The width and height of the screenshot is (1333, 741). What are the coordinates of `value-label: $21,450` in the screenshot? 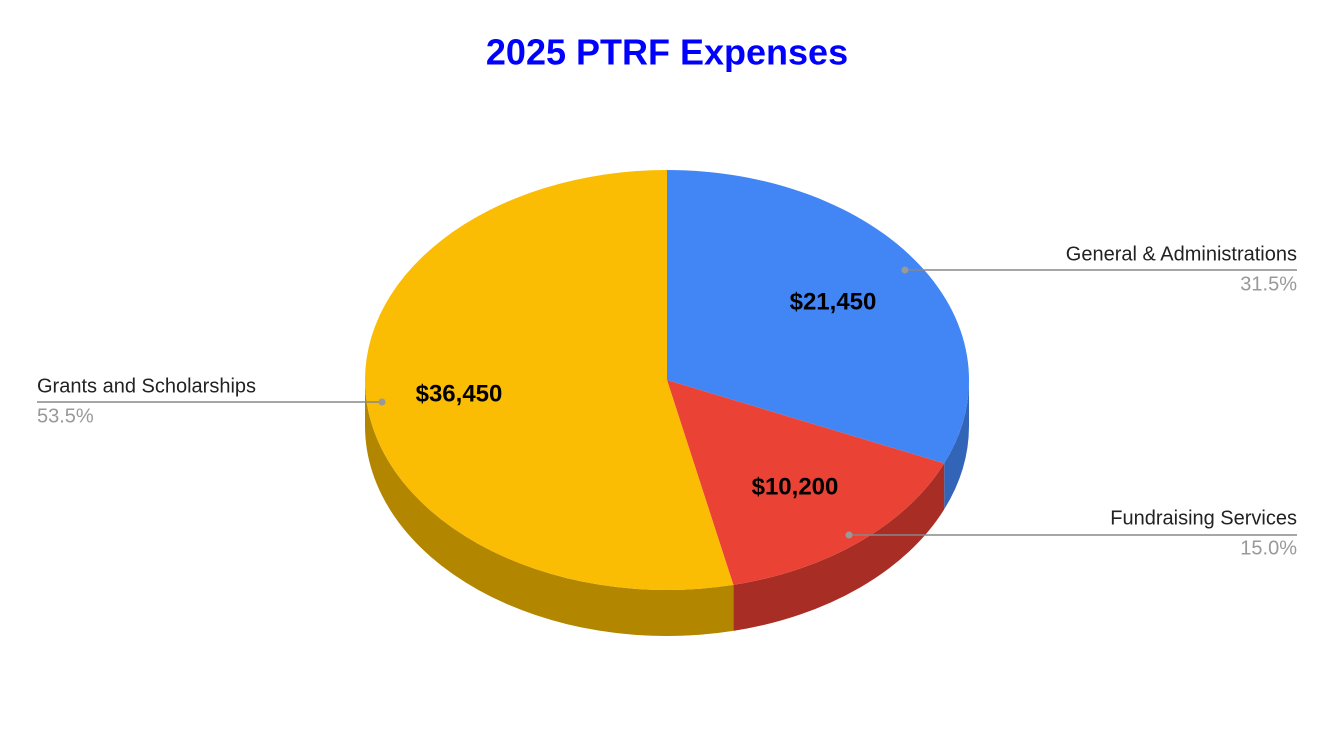 It's located at (833, 301).